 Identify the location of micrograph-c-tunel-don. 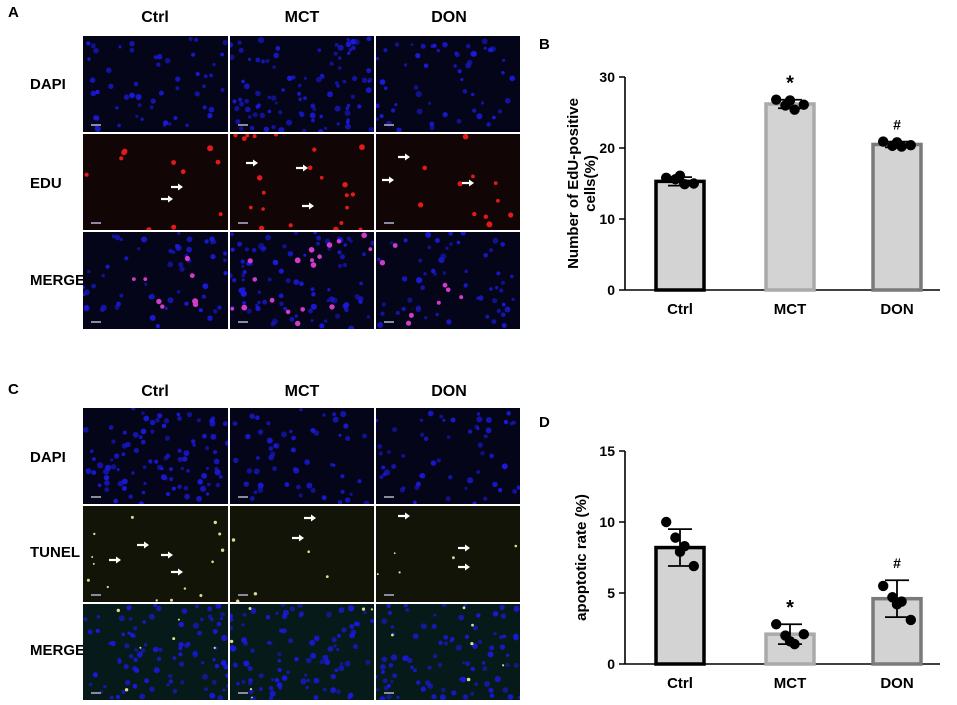
(448, 554).